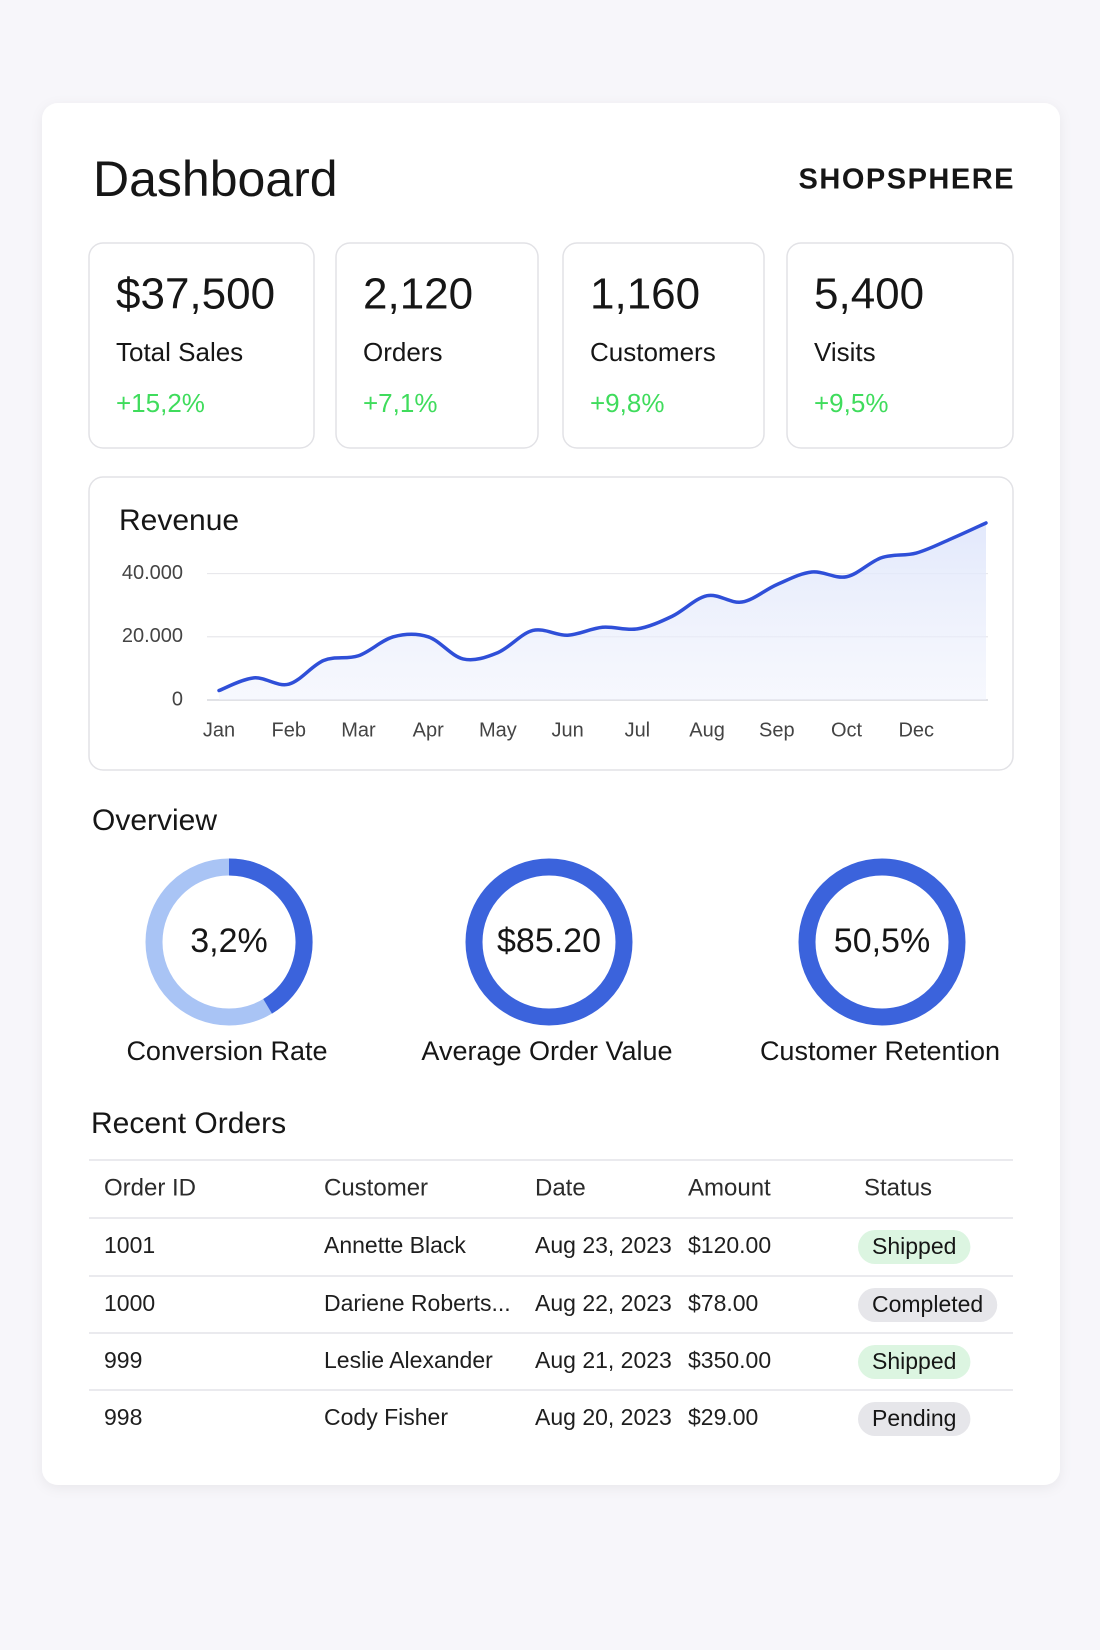 Image resolution: width=1100 pixels, height=1650 pixels. Describe the element at coordinates (723, 1303) in the screenshot. I see `cell: $78.00` at that location.